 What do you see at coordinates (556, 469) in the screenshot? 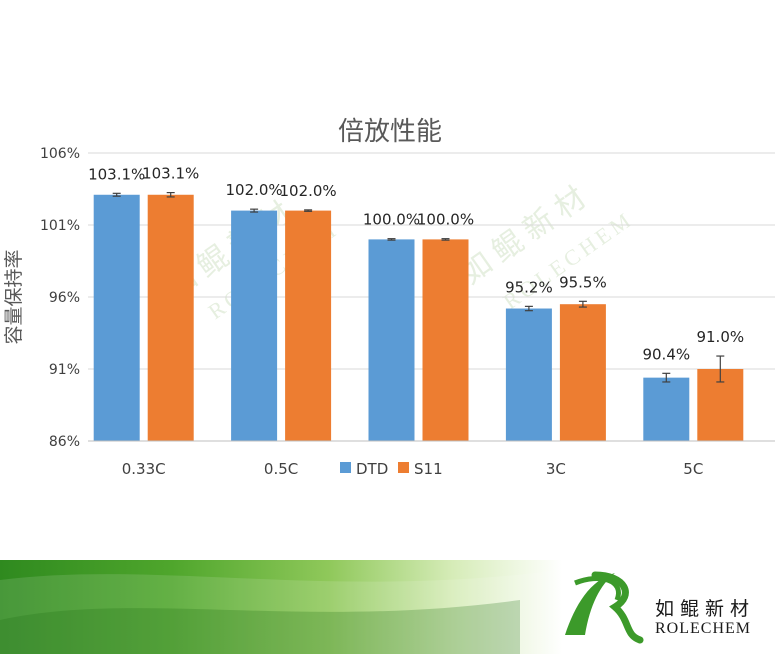
I see `x-tick-label: 3C` at bounding box center [556, 469].